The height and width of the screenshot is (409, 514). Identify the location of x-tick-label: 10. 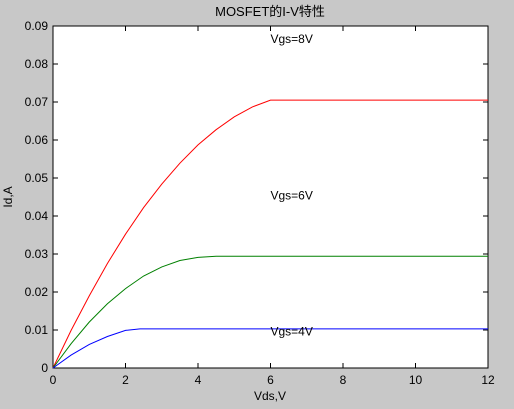
(416, 380).